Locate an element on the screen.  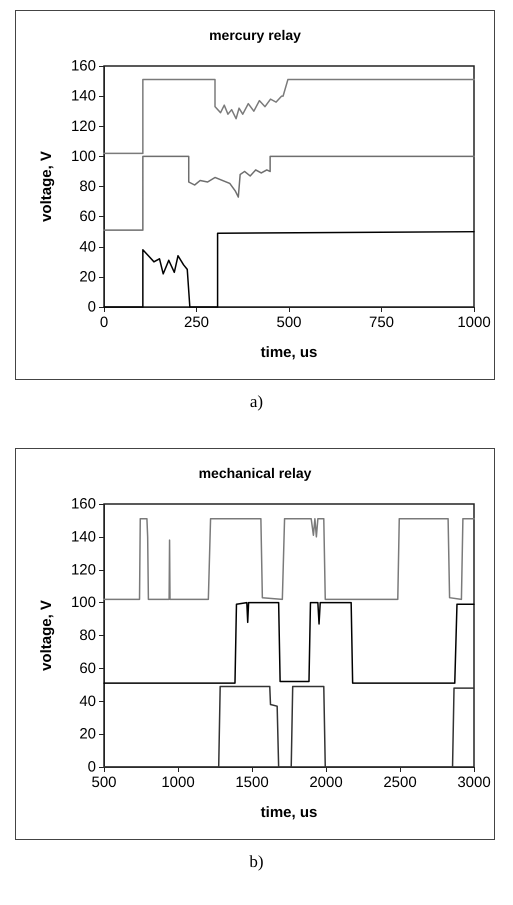
x-tick-label: 250 is located at coordinates (197, 322).